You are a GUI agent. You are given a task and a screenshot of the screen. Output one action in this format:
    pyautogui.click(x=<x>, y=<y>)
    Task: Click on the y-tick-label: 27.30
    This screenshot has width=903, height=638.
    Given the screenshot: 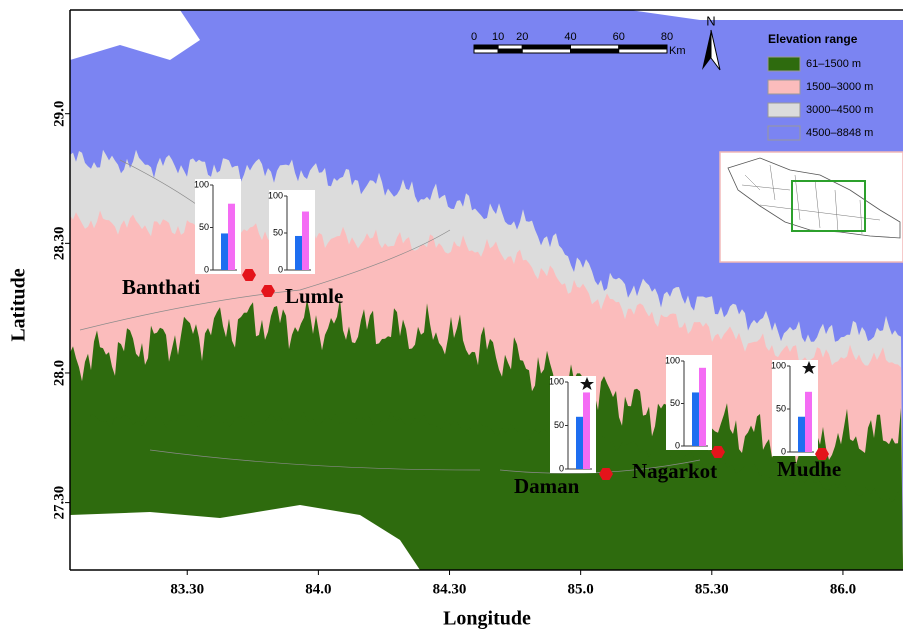 What is the action you would take?
    pyautogui.click(x=59, y=503)
    